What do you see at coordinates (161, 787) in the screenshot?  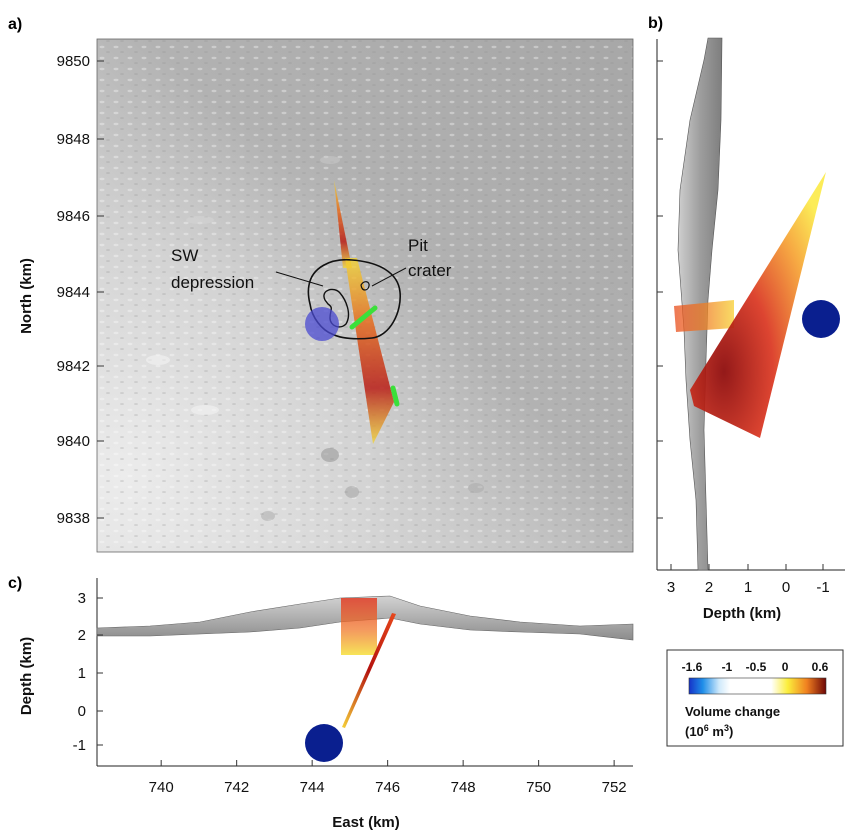 I see `panel-c-x-tick-label: 740` at bounding box center [161, 787].